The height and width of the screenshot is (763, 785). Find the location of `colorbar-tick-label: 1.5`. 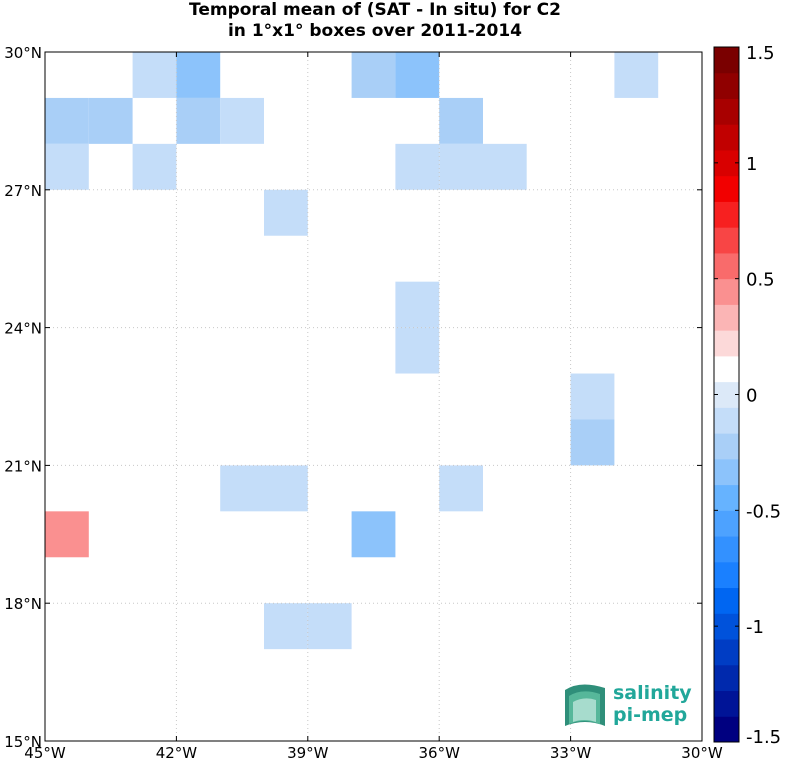

colorbar-tick-label: 1.5 is located at coordinates (760, 53).